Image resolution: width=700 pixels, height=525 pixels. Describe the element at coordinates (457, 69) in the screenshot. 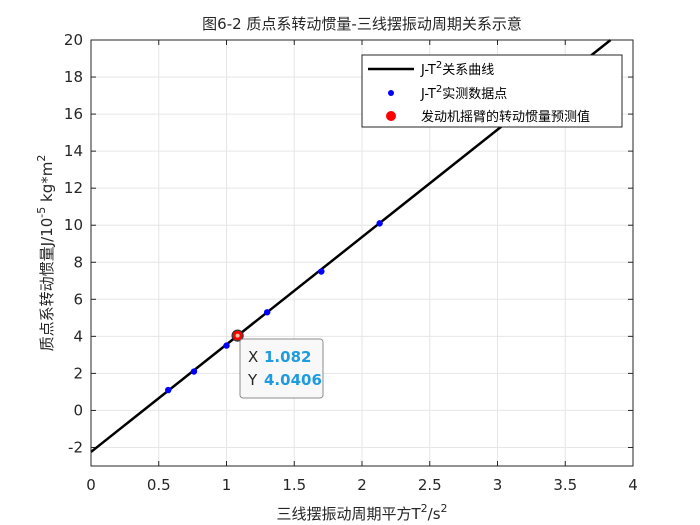

I see `legend-fit-line-label: J-T2关系曲线` at that location.